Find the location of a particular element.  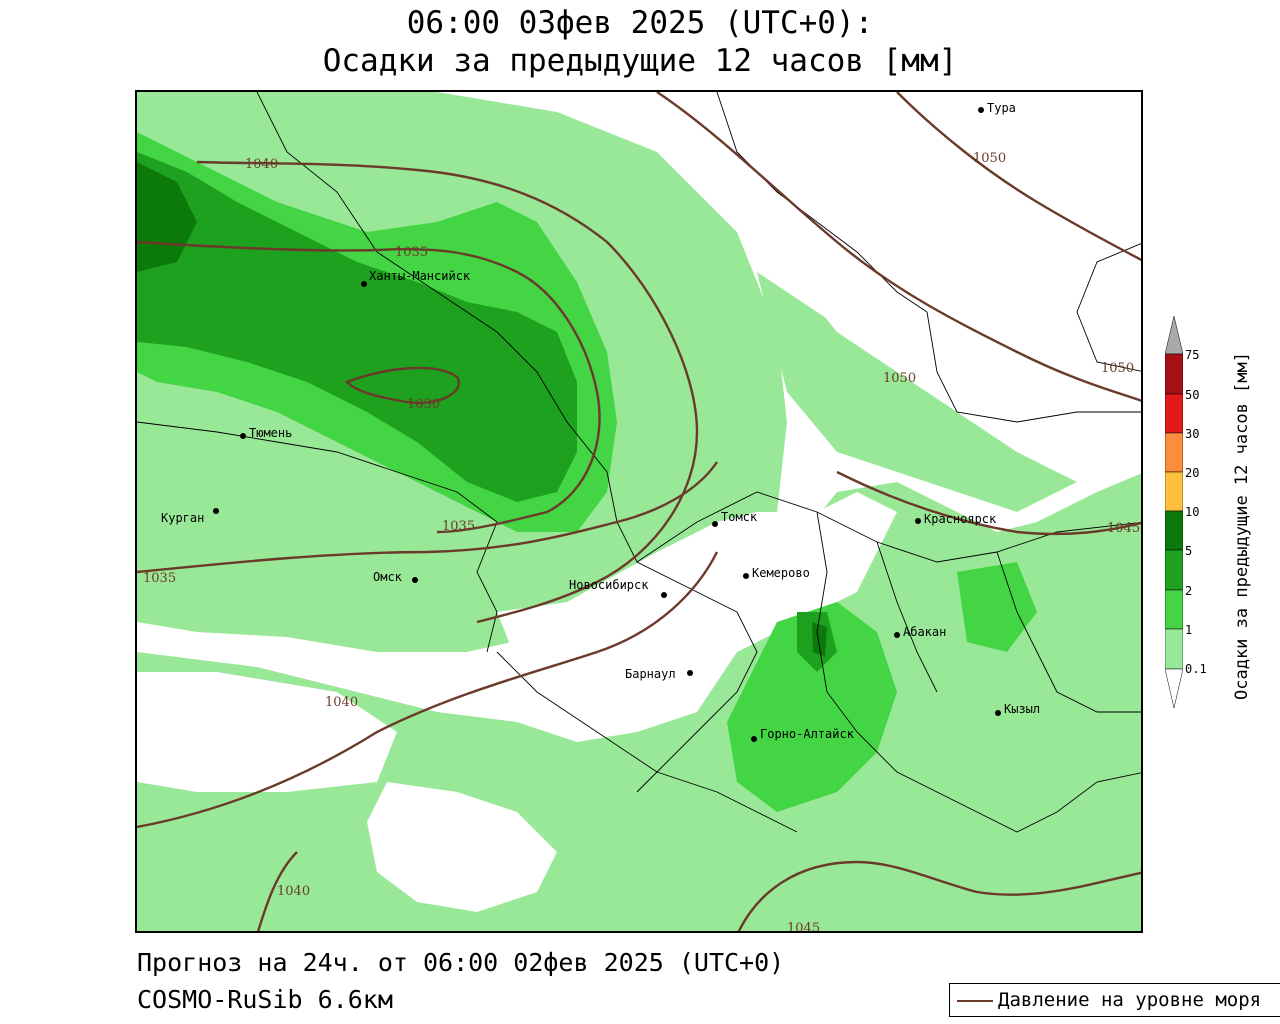

city-tyumen: Тюмень is located at coordinates (266, 433).